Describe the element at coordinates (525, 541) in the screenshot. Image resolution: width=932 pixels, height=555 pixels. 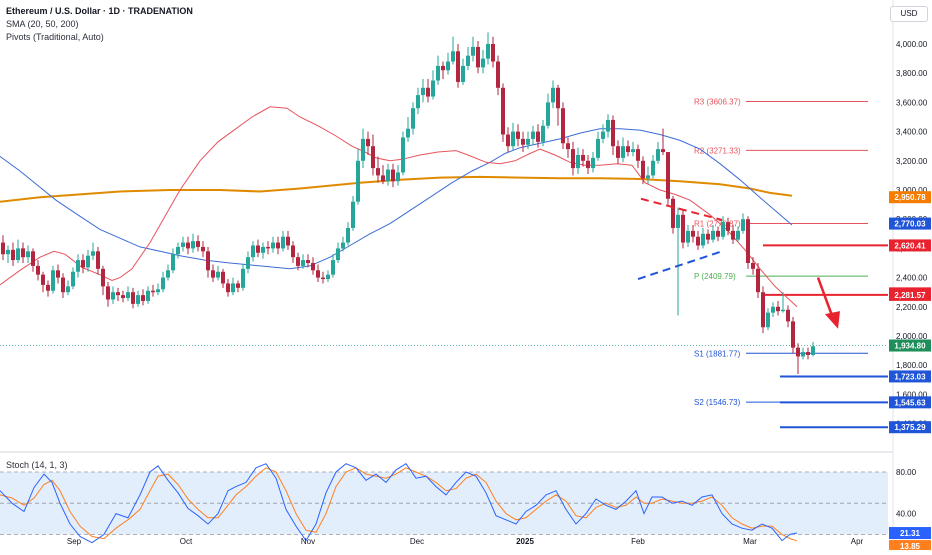
I see `x-tick-label: 2025` at that location.